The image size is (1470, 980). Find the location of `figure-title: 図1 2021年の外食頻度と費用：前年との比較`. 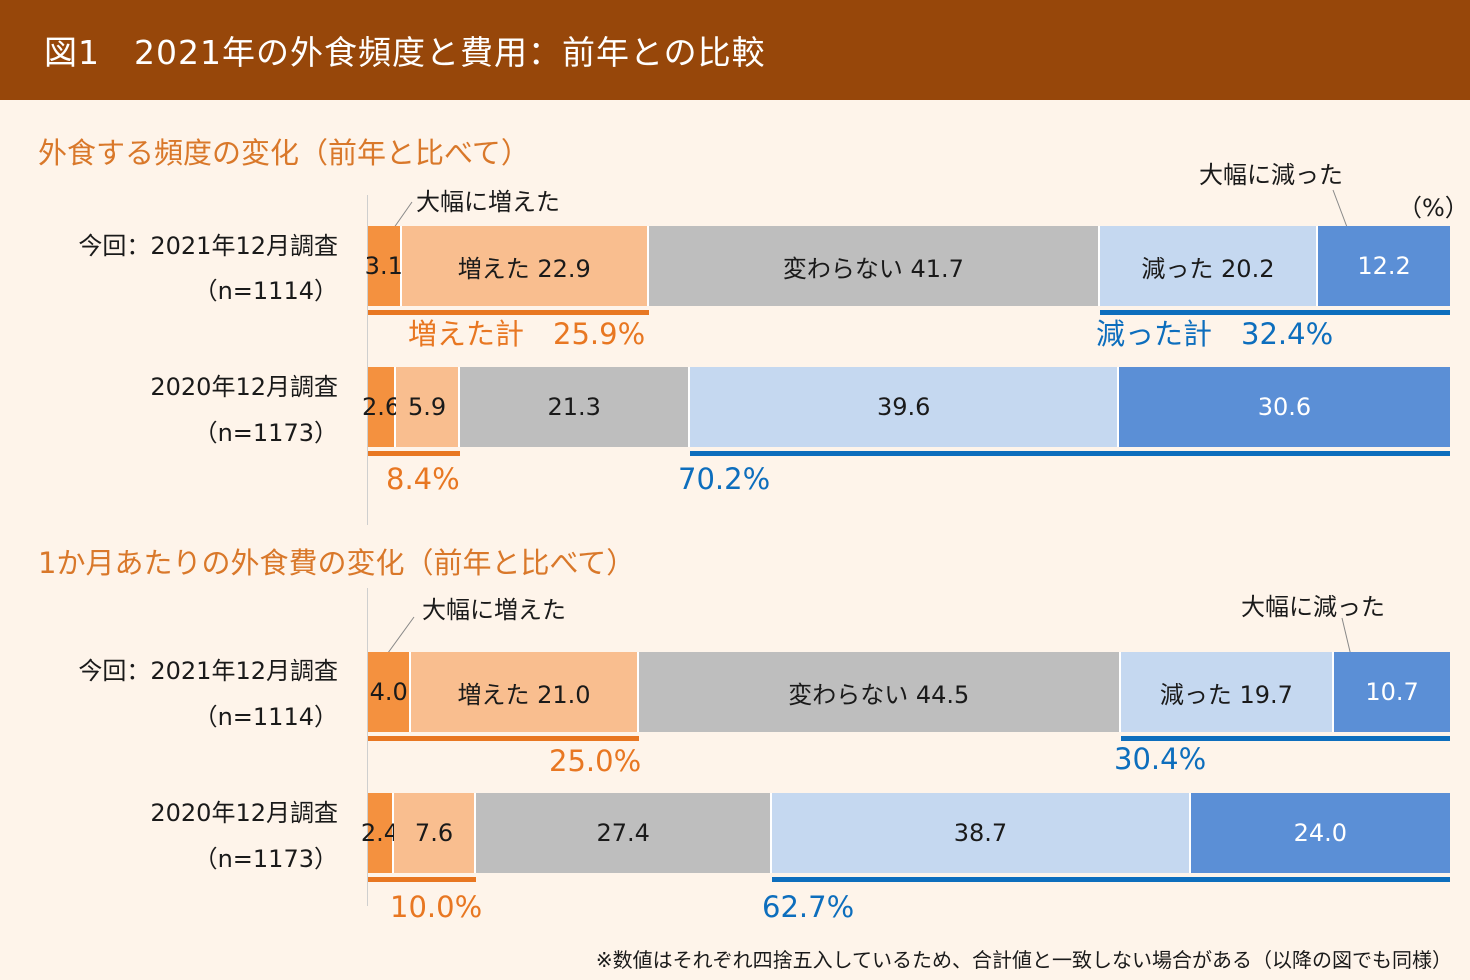

figure-title: 図1 2021年の外食頻度と費用：前年との比較 is located at coordinates (405, 52).